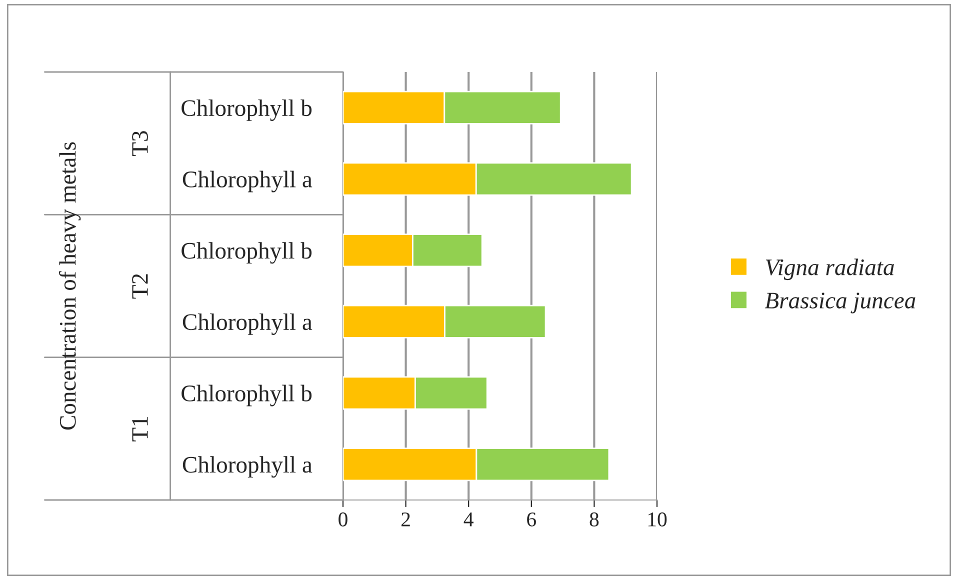 The width and height of the screenshot is (958, 580). What do you see at coordinates (531, 519) in the screenshot?
I see `x-tick-label: 6` at bounding box center [531, 519].